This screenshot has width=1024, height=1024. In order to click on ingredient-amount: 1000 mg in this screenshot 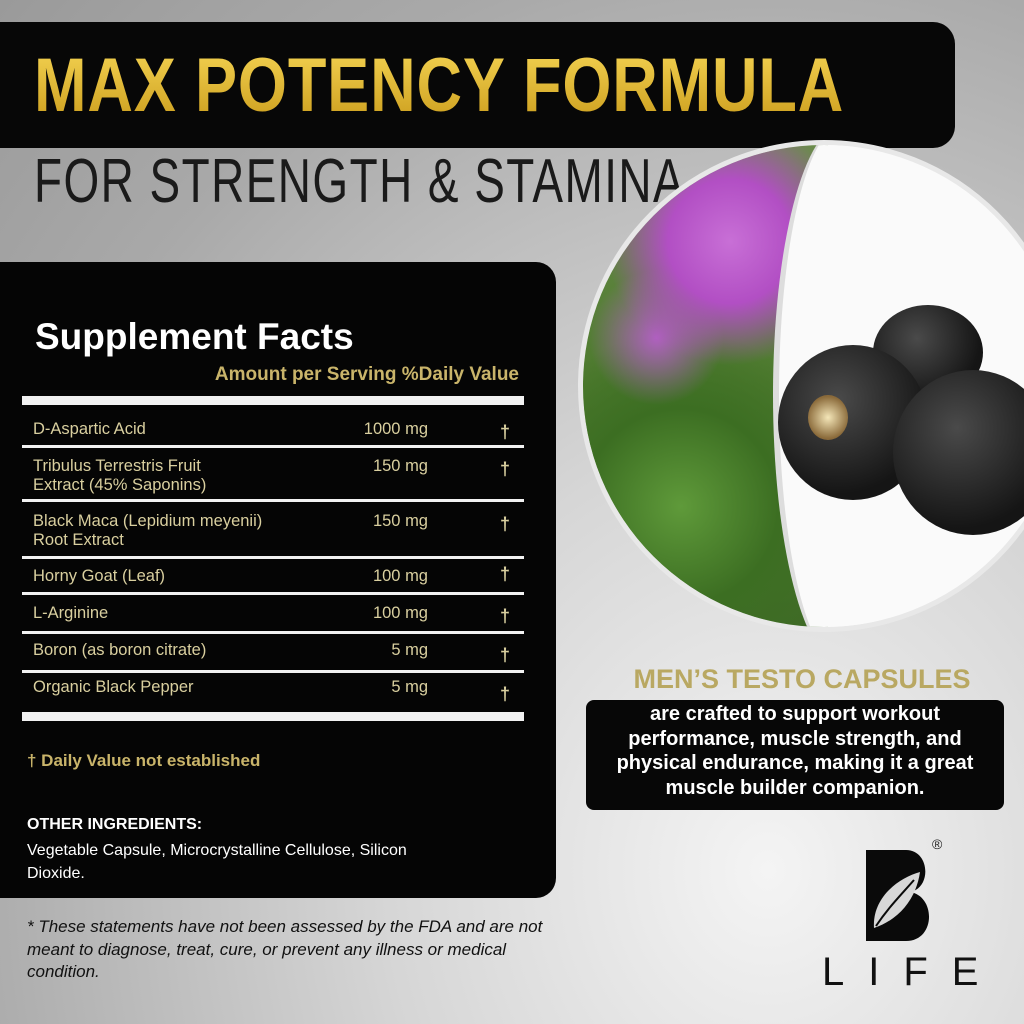, I will do `click(395, 429)`.